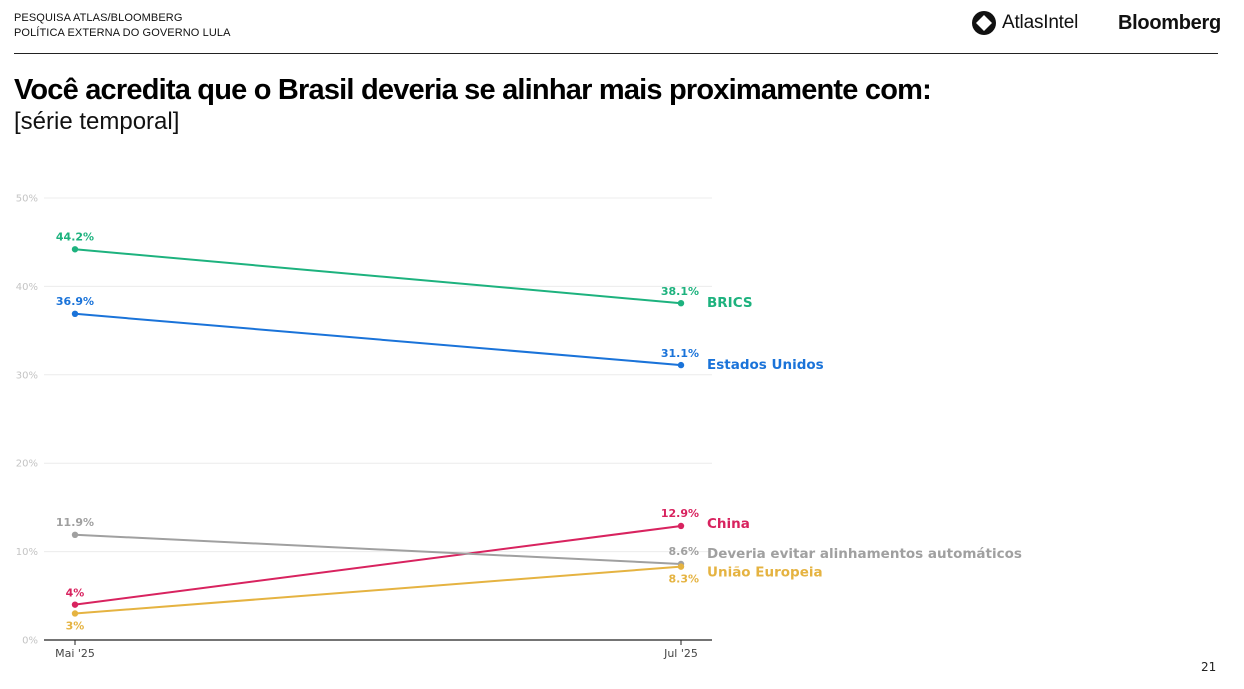 The image size is (1244, 689). Describe the element at coordinates (680, 513) in the screenshot. I see `data-label: 12.9%` at that location.